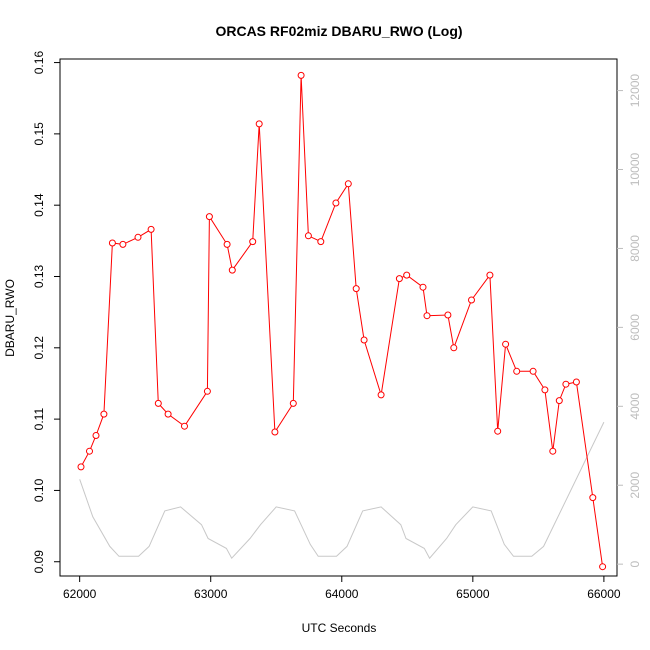 Image resolution: width=650 pixels, height=650 pixels. What do you see at coordinates (39, 490) in the screenshot?
I see `y-tick-label: 0.10` at bounding box center [39, 490].